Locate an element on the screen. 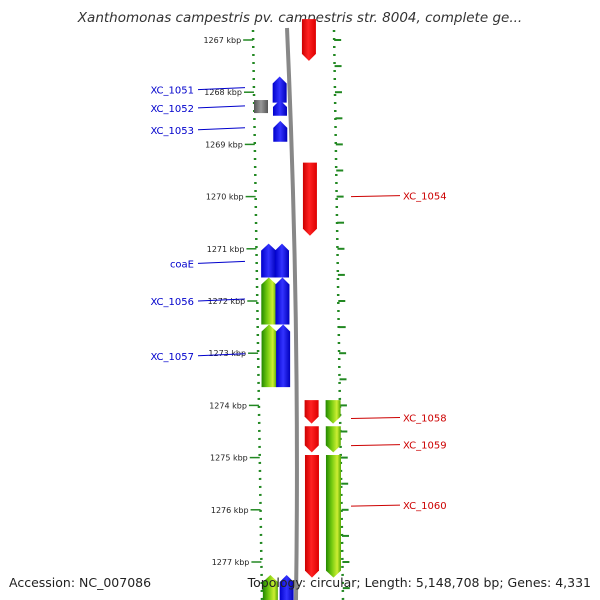 The height and width of the screenshot is (600, 600). scale-guide-line is located at coordinates (257, 314).